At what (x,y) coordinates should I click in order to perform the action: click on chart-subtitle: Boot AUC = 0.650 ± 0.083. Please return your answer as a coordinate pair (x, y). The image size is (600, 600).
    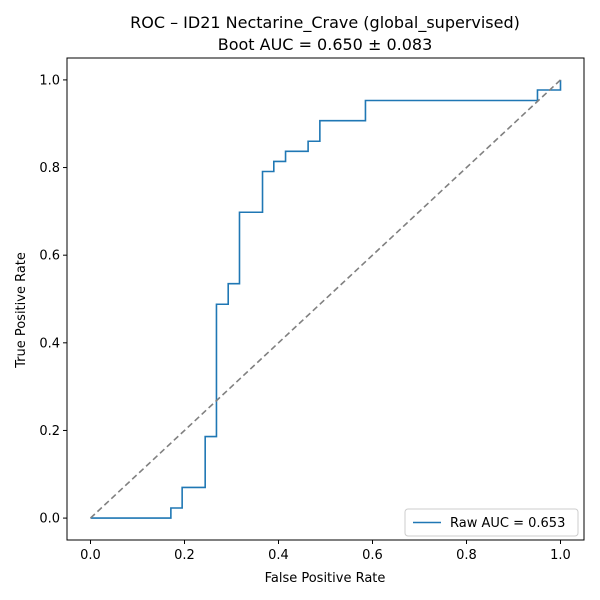
    Looking at the image, I should click on (325, 44).